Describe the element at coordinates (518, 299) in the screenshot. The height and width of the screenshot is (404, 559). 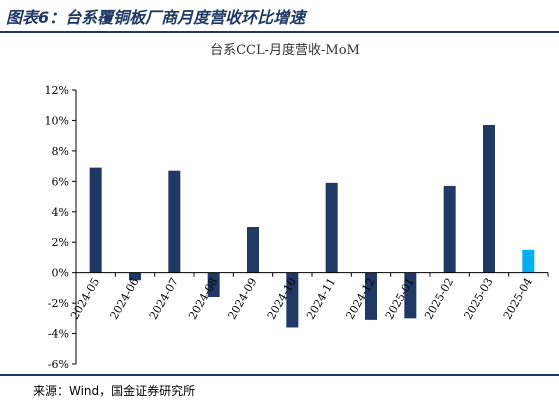
I see `x-tick-label: 2025-04` at that location.